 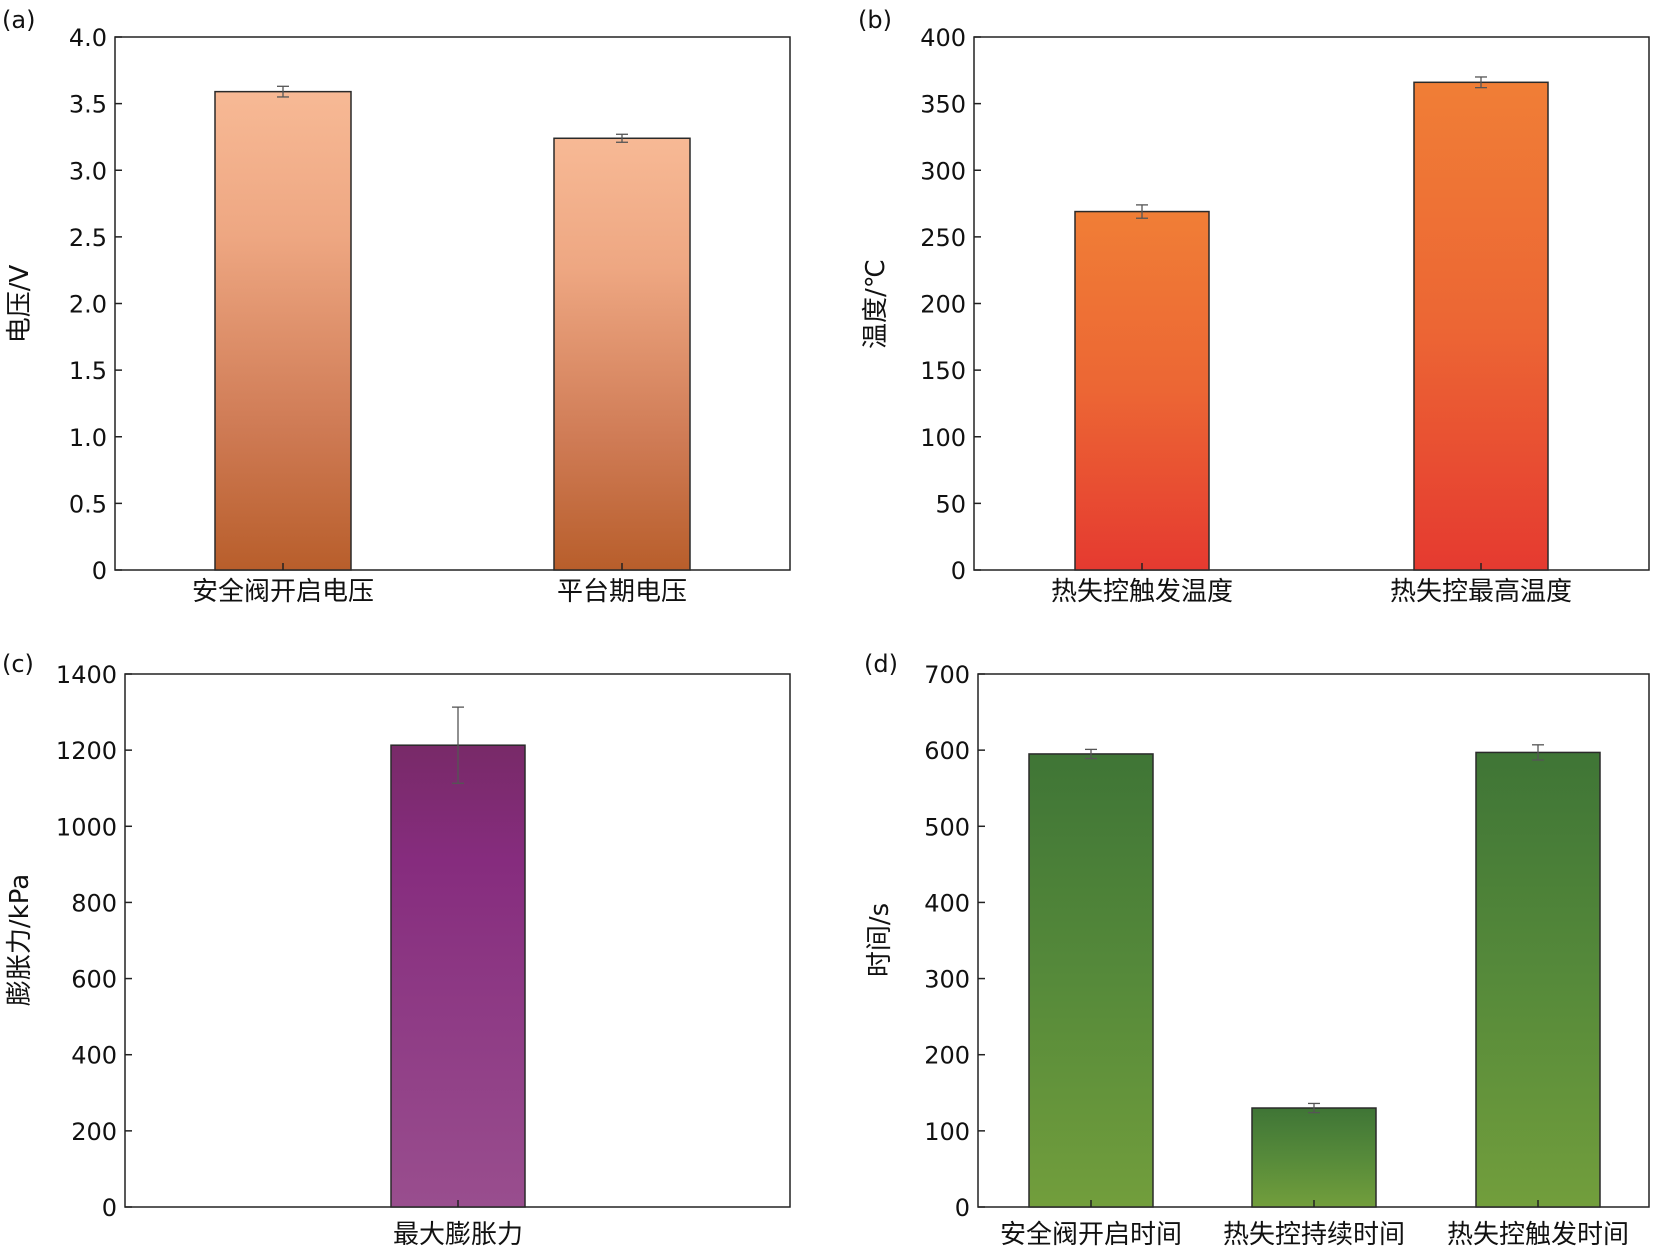 What do you see at coordinates (880, 940) in the screenshot?
I see `panel-d-ylabel: 时间/s` at bounding box center [880, 940].